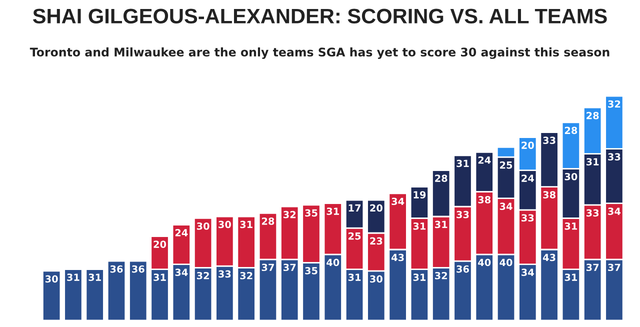  What do you see at coordinates (320, 53) in the screenshot?
I see `chart-subtitle: Toronto and Milwaukee are the only teams SGA has yet to score 30 against this season` at bounding box center [320, 53].